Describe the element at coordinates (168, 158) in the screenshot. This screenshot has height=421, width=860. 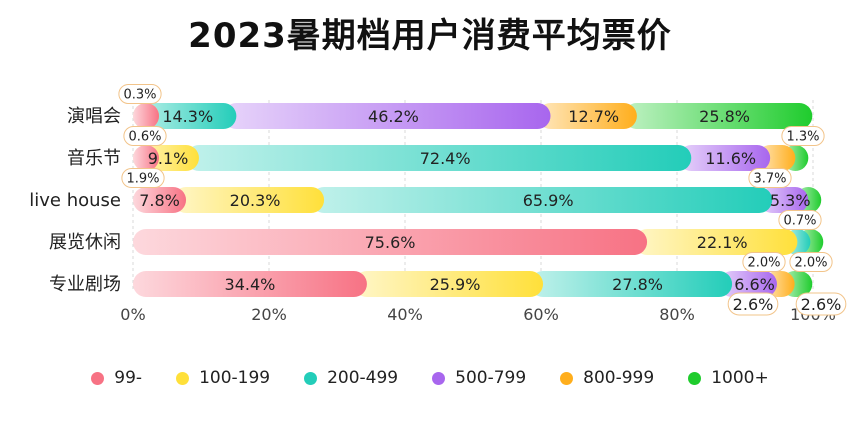
I see `data-label: 9.1%` at that location.